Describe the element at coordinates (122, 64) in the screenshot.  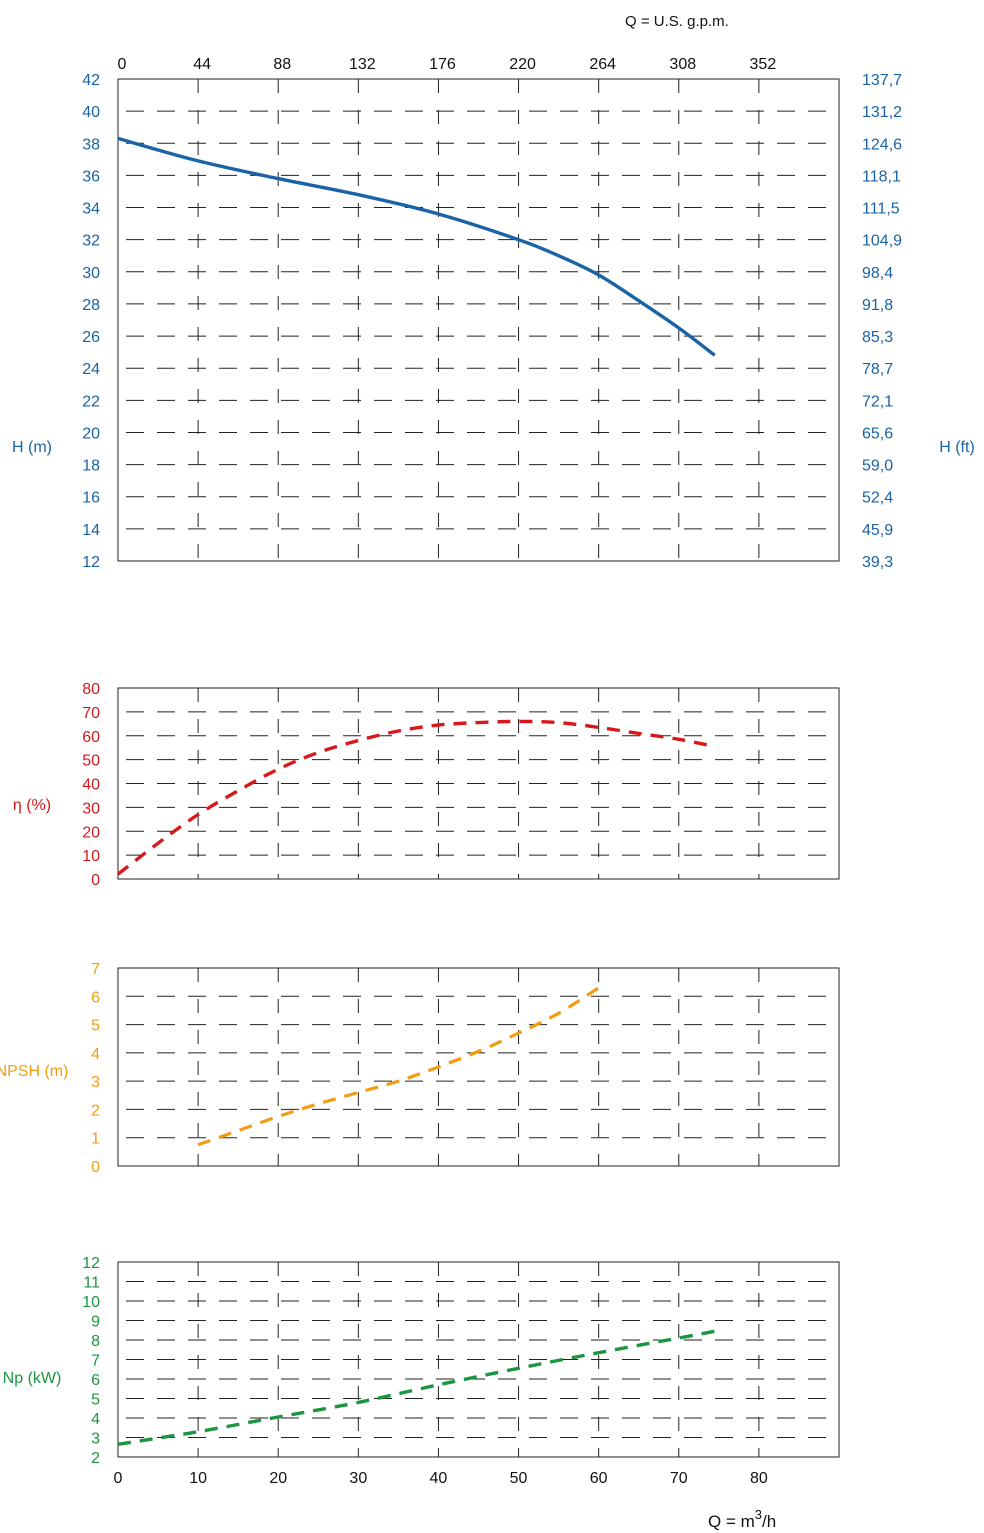
I see `top-axis-tick-label: 0` at that location.